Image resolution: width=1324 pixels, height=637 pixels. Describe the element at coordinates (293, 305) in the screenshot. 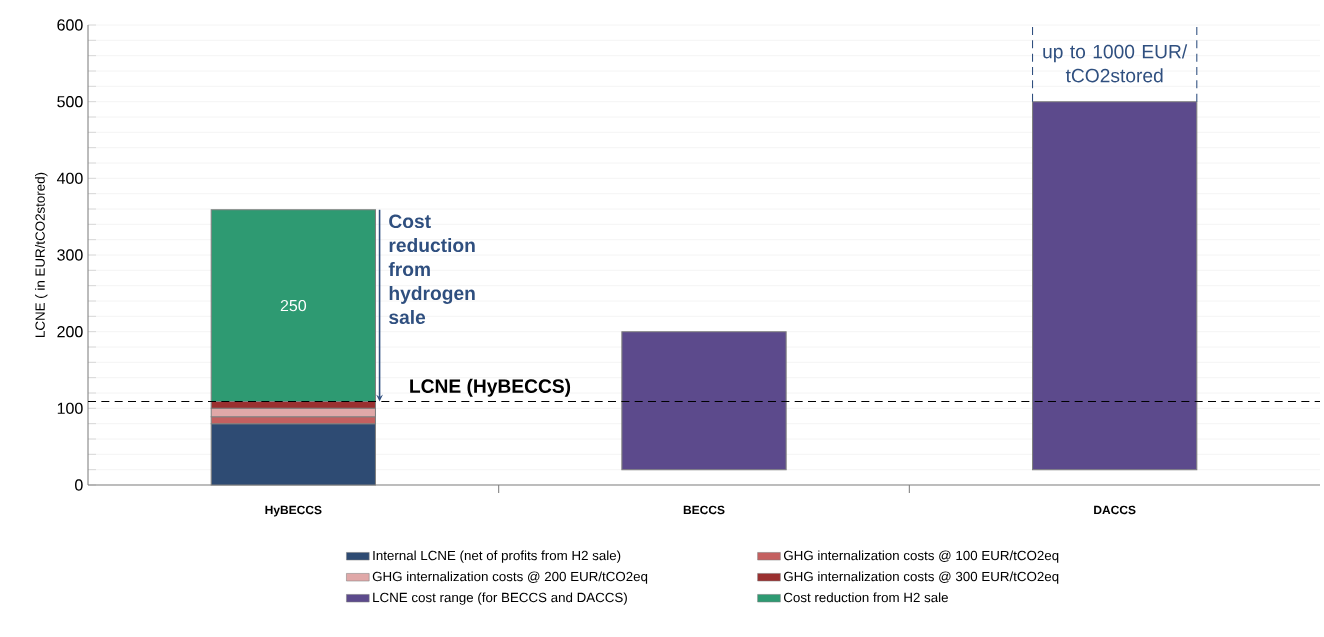

I see `data-label: 250` at that location.